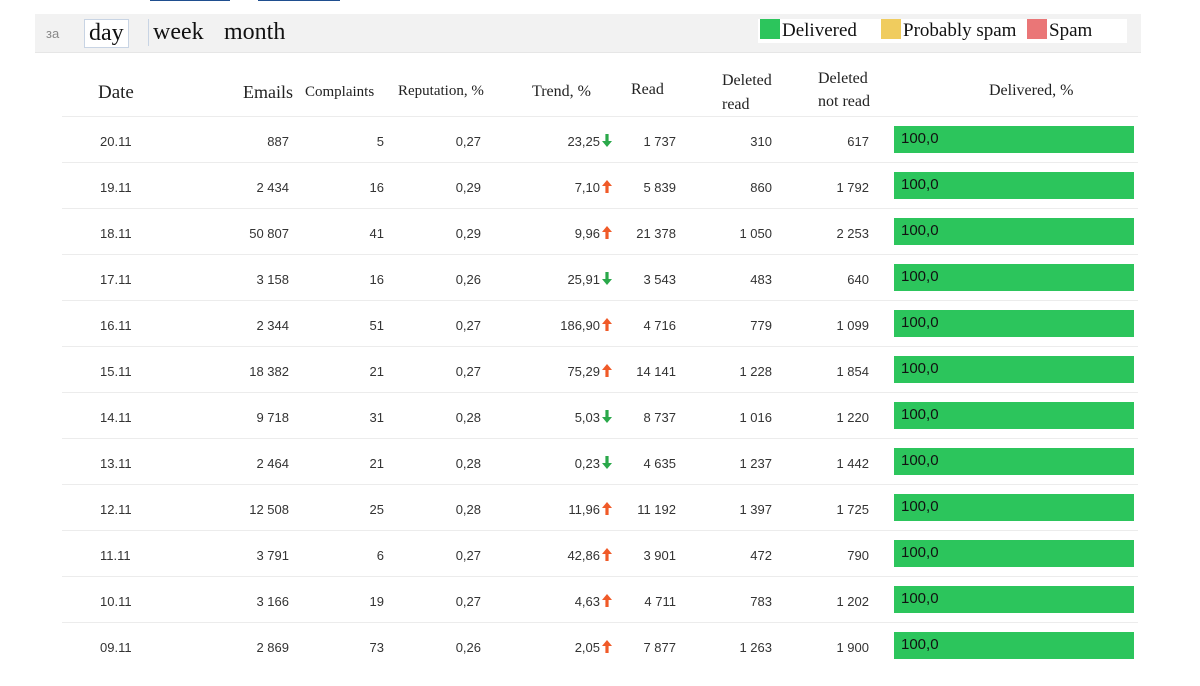 The height and width of the screenshot is (686, 1200). What do you see at coordinates (468, 601) in the screenshot?
I see `cell-reputation: 0,27` at bounding box center [468, 601].